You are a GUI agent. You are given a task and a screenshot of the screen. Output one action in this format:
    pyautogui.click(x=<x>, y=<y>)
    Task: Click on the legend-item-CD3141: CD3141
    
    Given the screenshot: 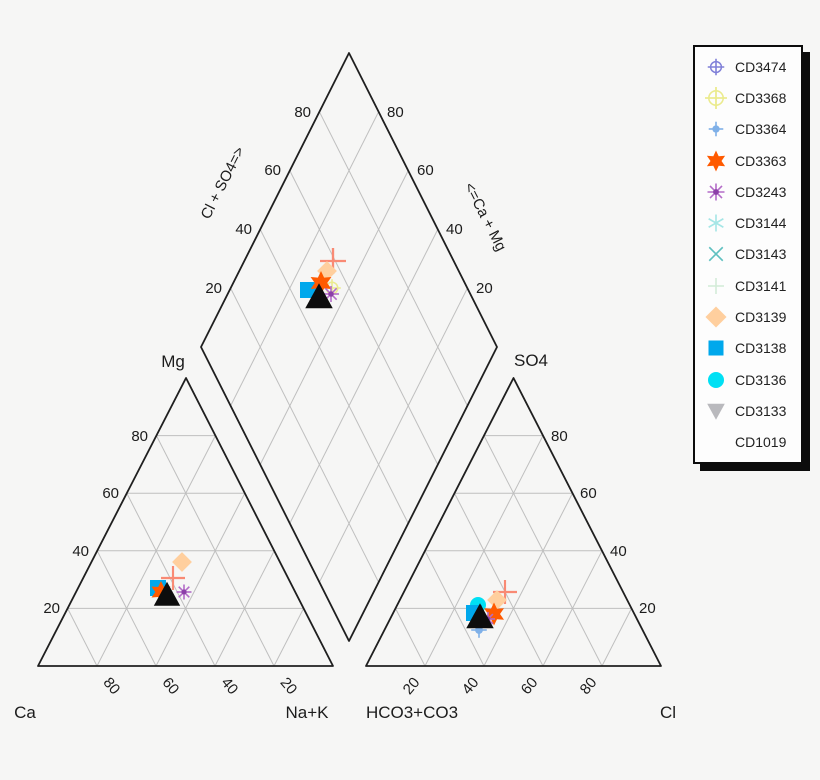 What is the action you would take?
    pyautogui.click(x=750, y=285)
    